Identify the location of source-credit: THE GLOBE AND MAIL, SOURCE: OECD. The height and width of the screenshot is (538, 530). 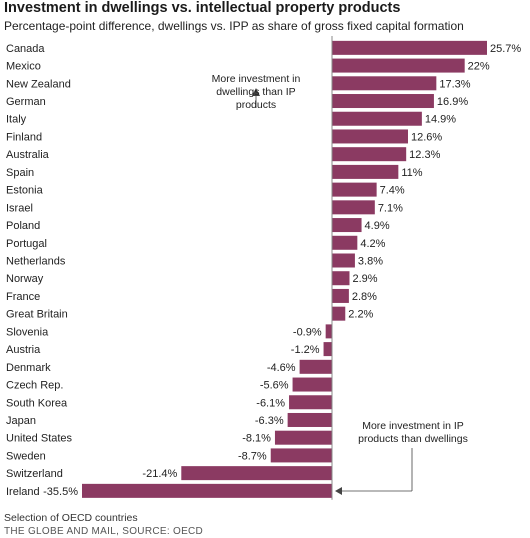
(104, 531).